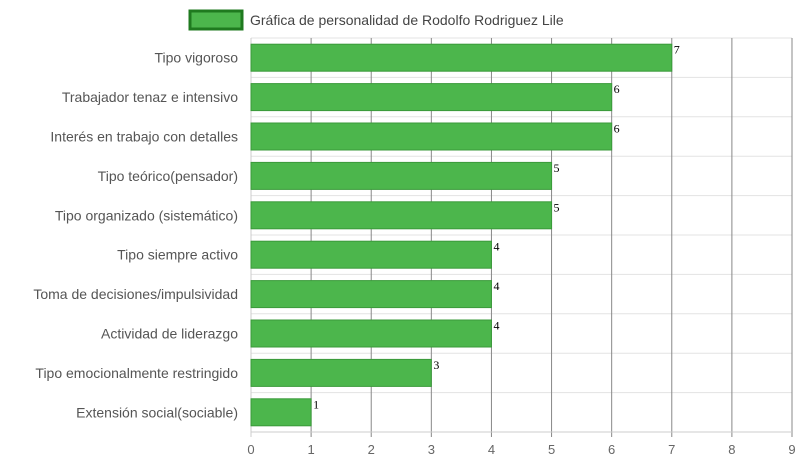  I want to click on data-label: 3, so click(436, 365).